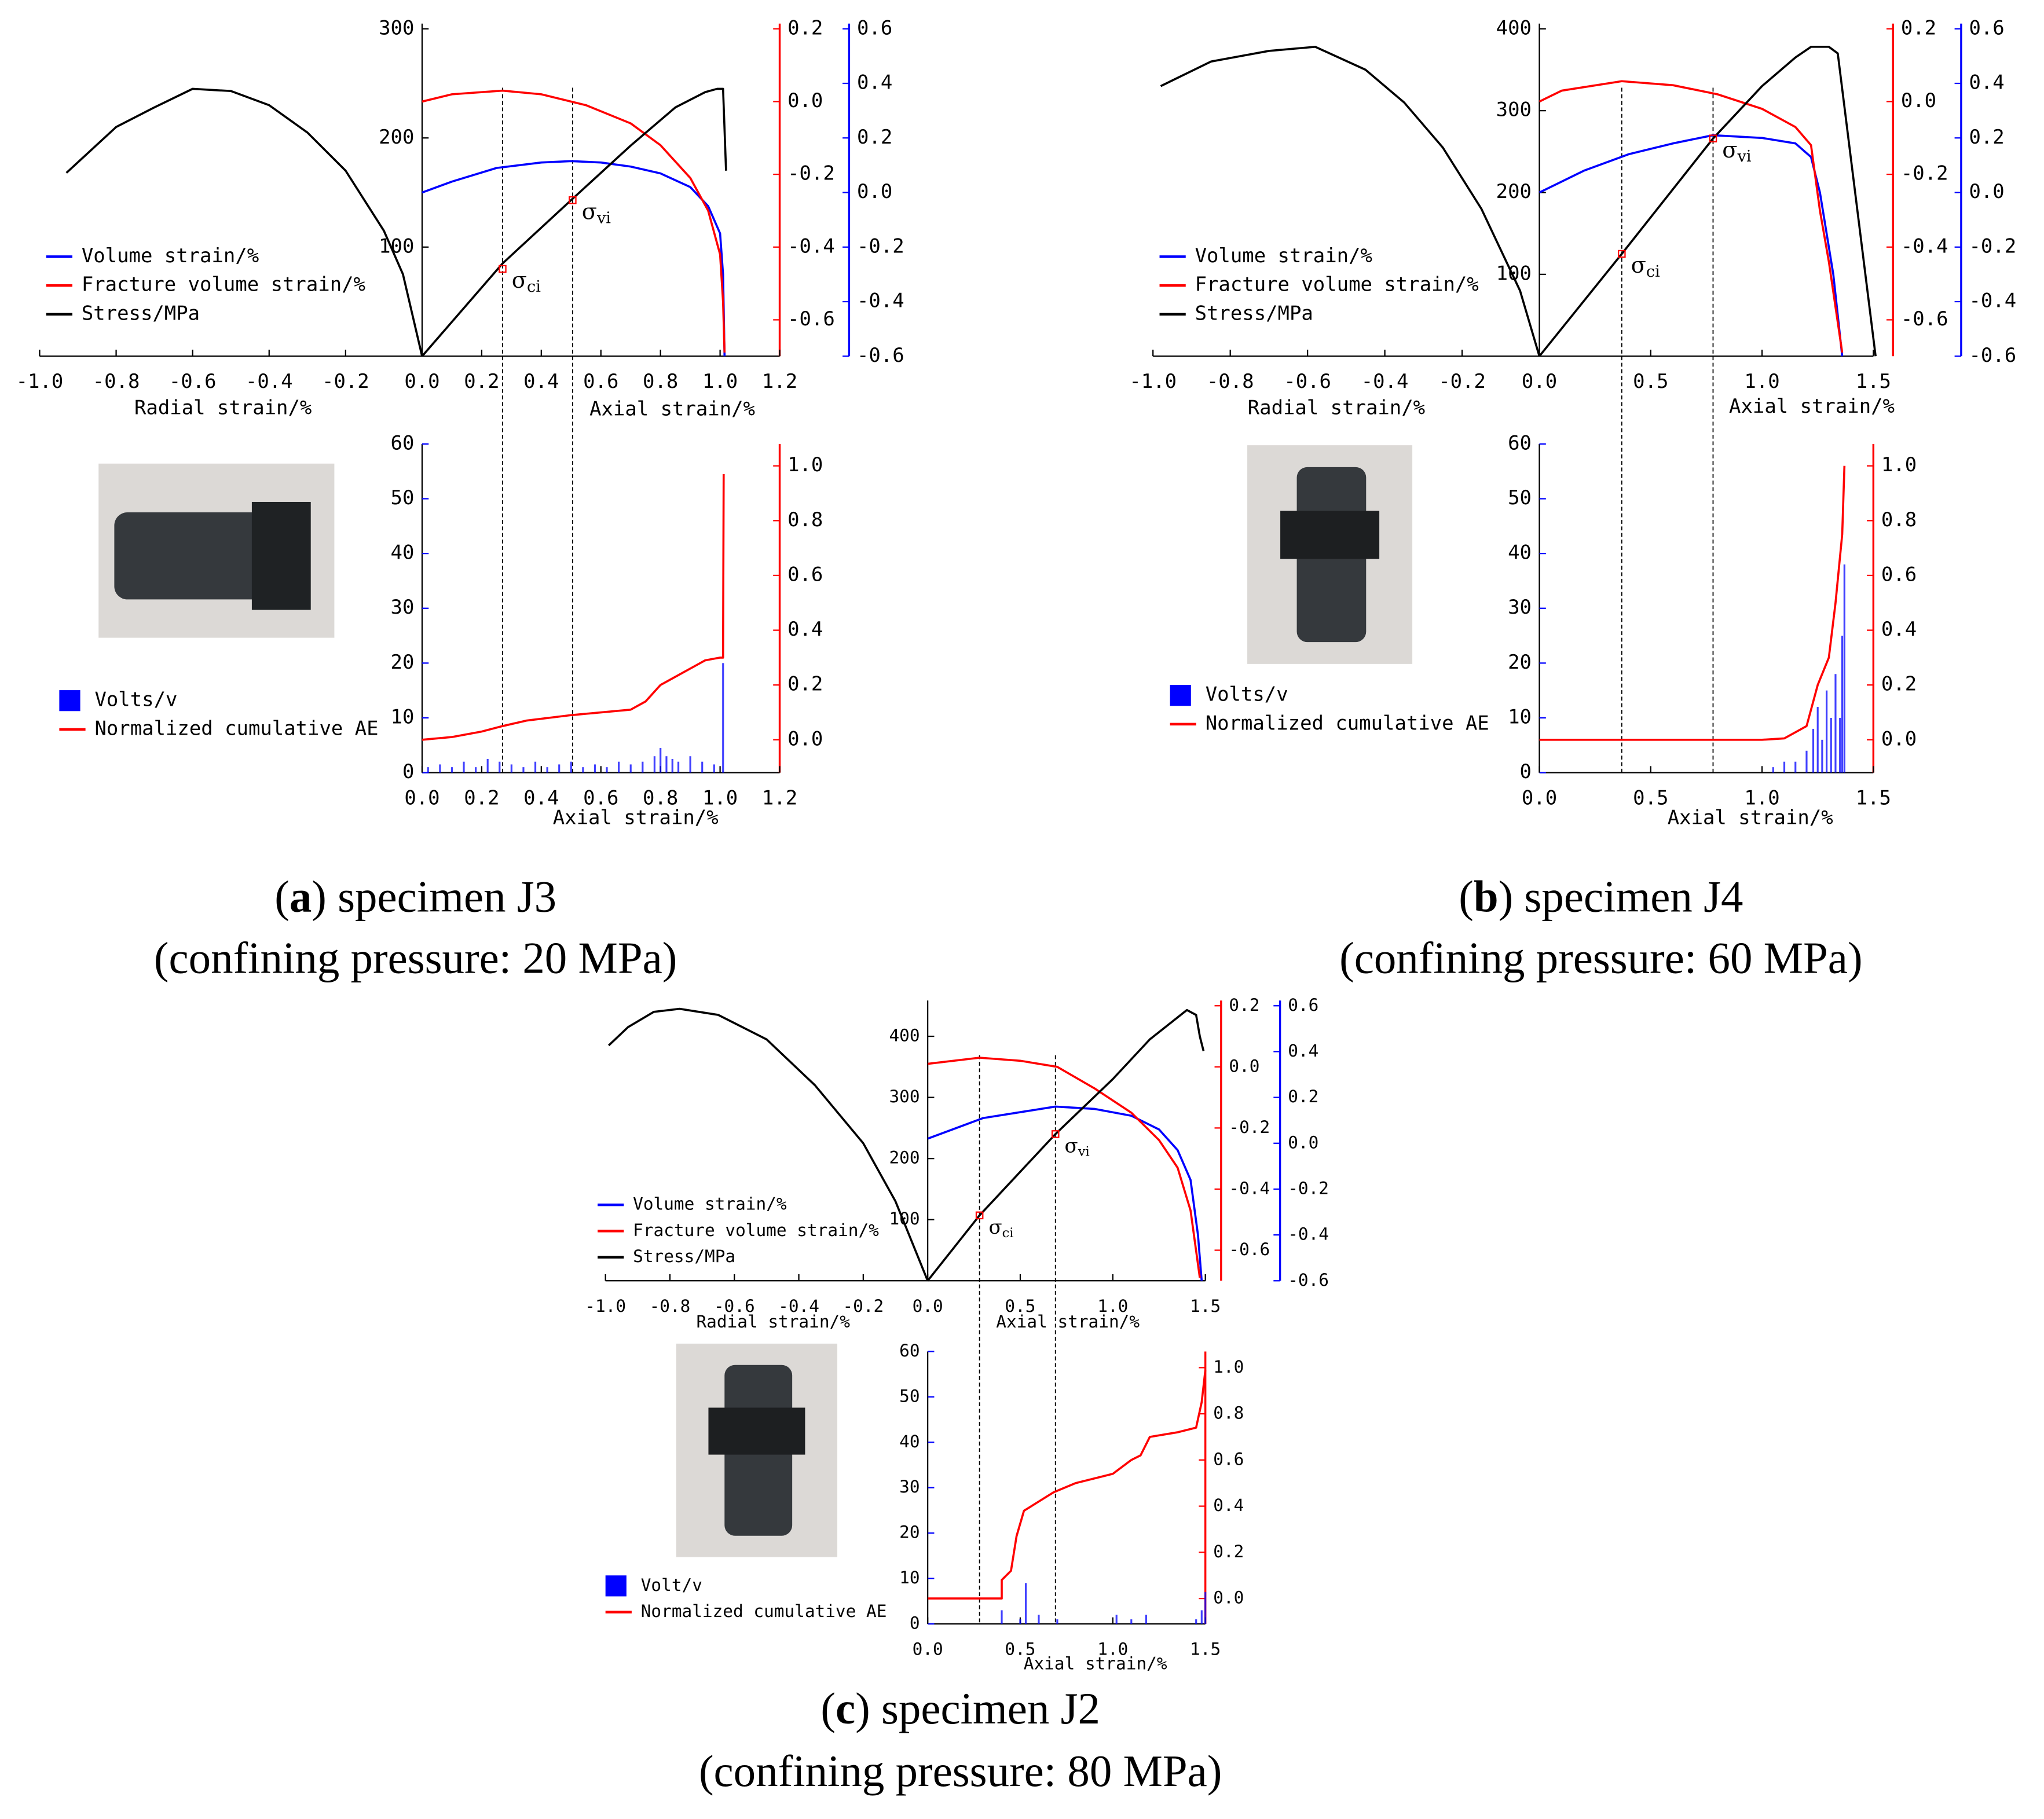 The height and width of the screenshot is (1819, 2044). I want to click on x-tick-label: 0.8, so click(660, 798).